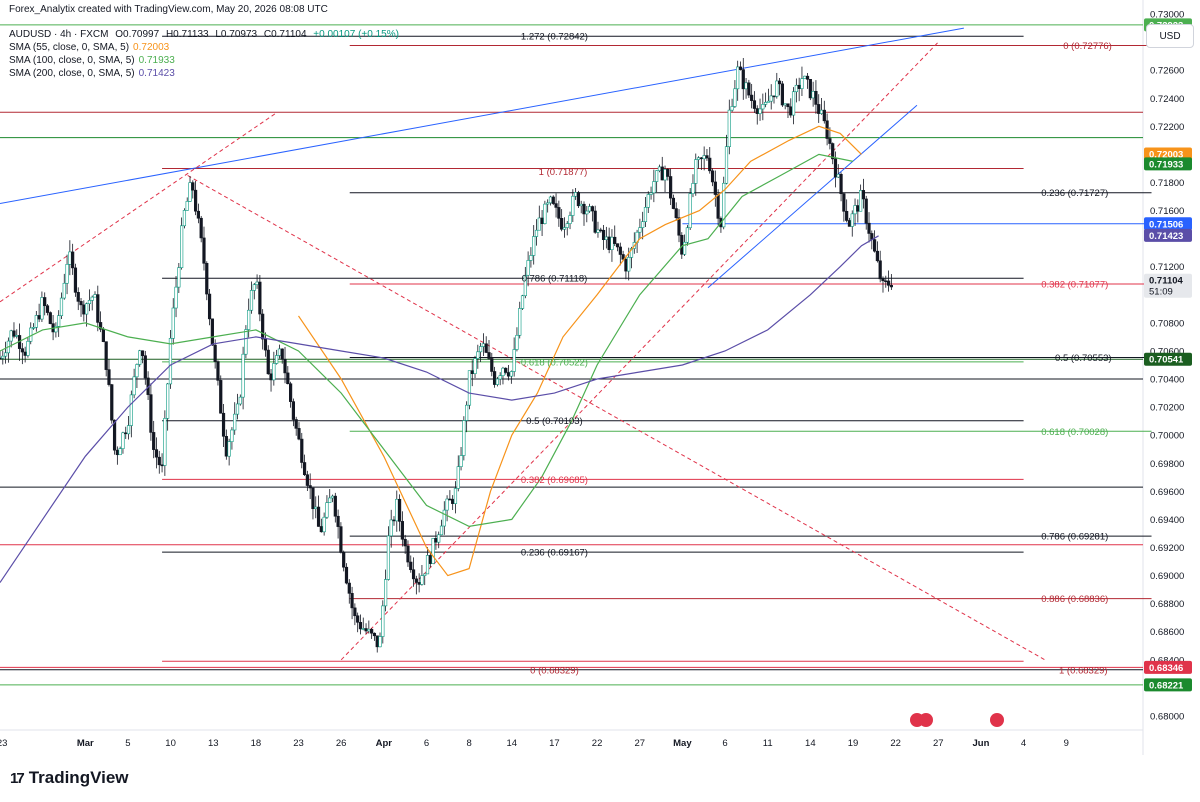  Describe the element at coordinates (1167, 408) in the screenshot. I see `price-tick-label: 0.70200` at that location.